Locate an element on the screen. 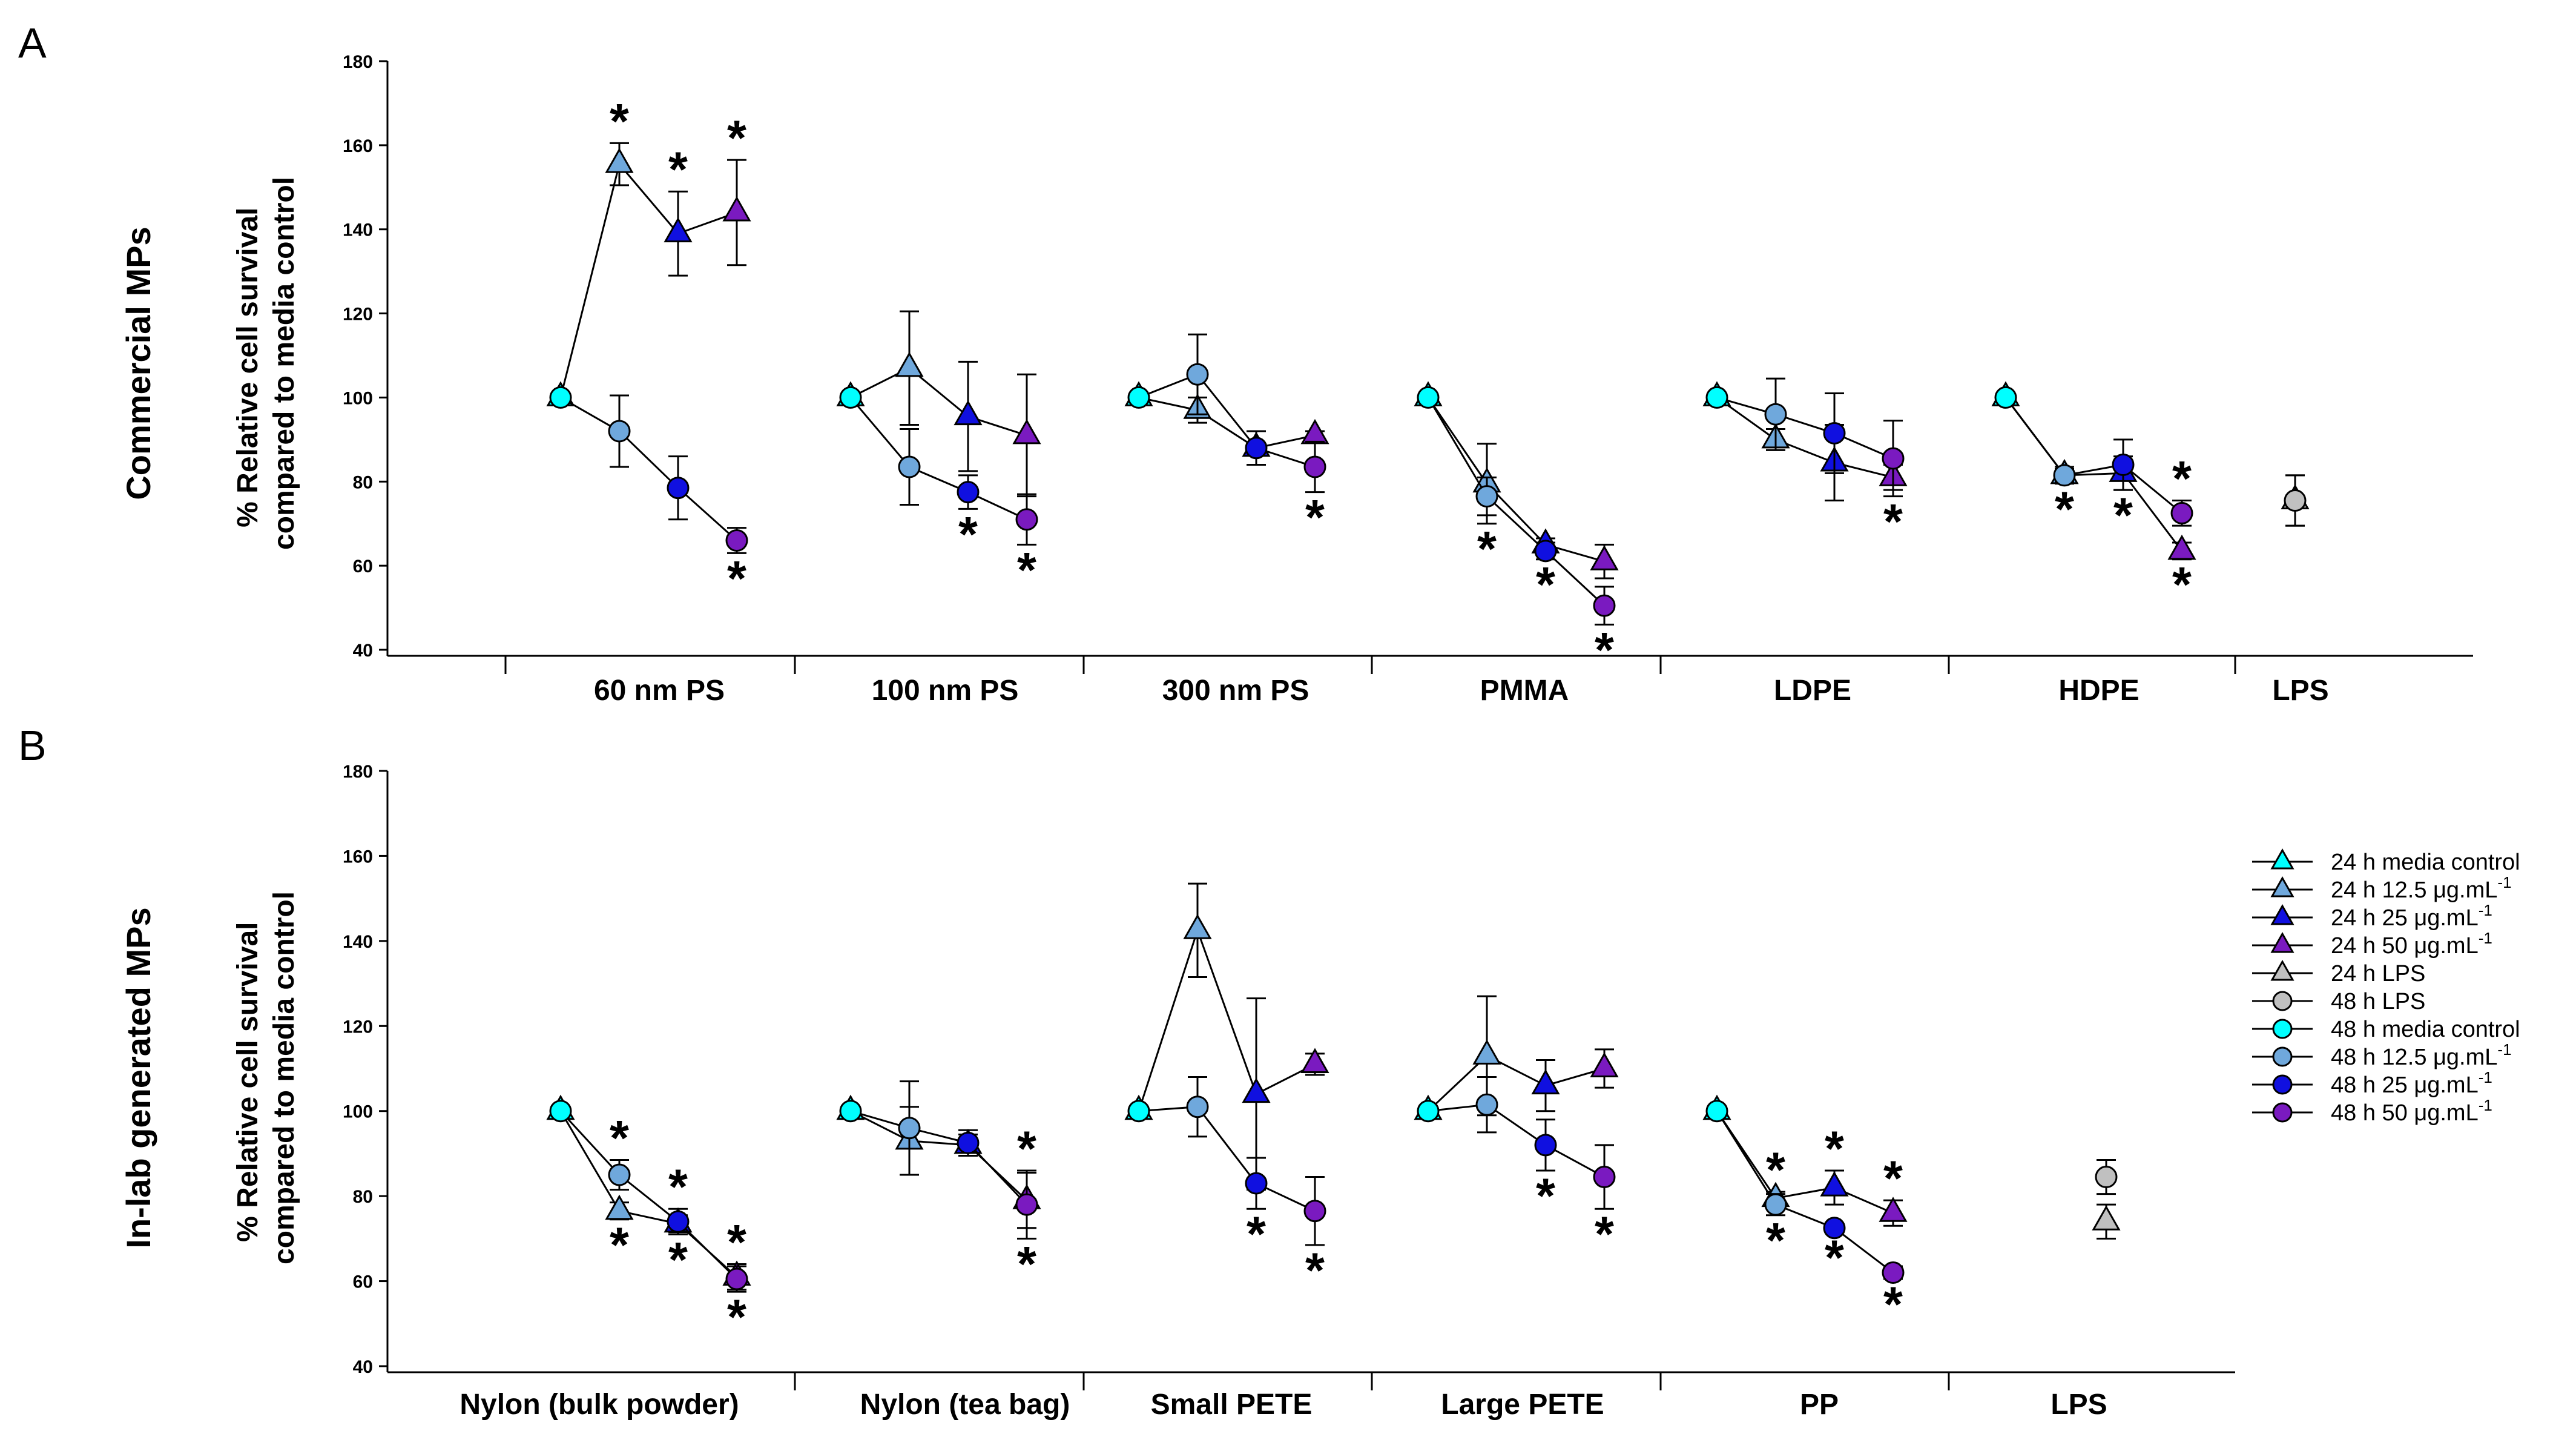 The height and width of the screenshot is (1434, 2576). legend-item: 48 h LPS is located at coordinates (2338, 1002).